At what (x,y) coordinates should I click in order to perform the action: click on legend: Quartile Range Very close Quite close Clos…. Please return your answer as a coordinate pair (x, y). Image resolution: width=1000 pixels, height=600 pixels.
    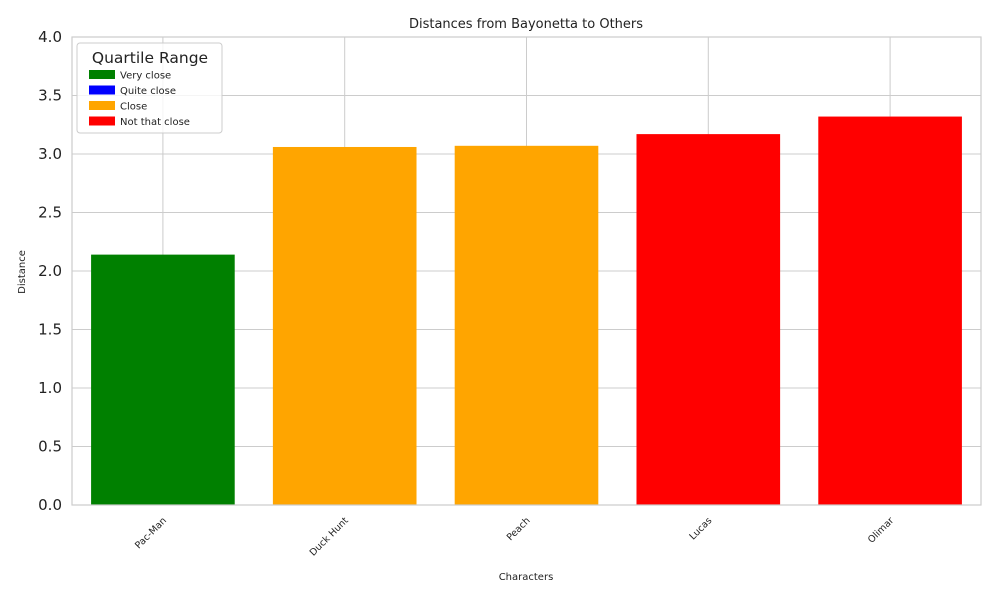
    Looking at the image, I should click on (149, 88).